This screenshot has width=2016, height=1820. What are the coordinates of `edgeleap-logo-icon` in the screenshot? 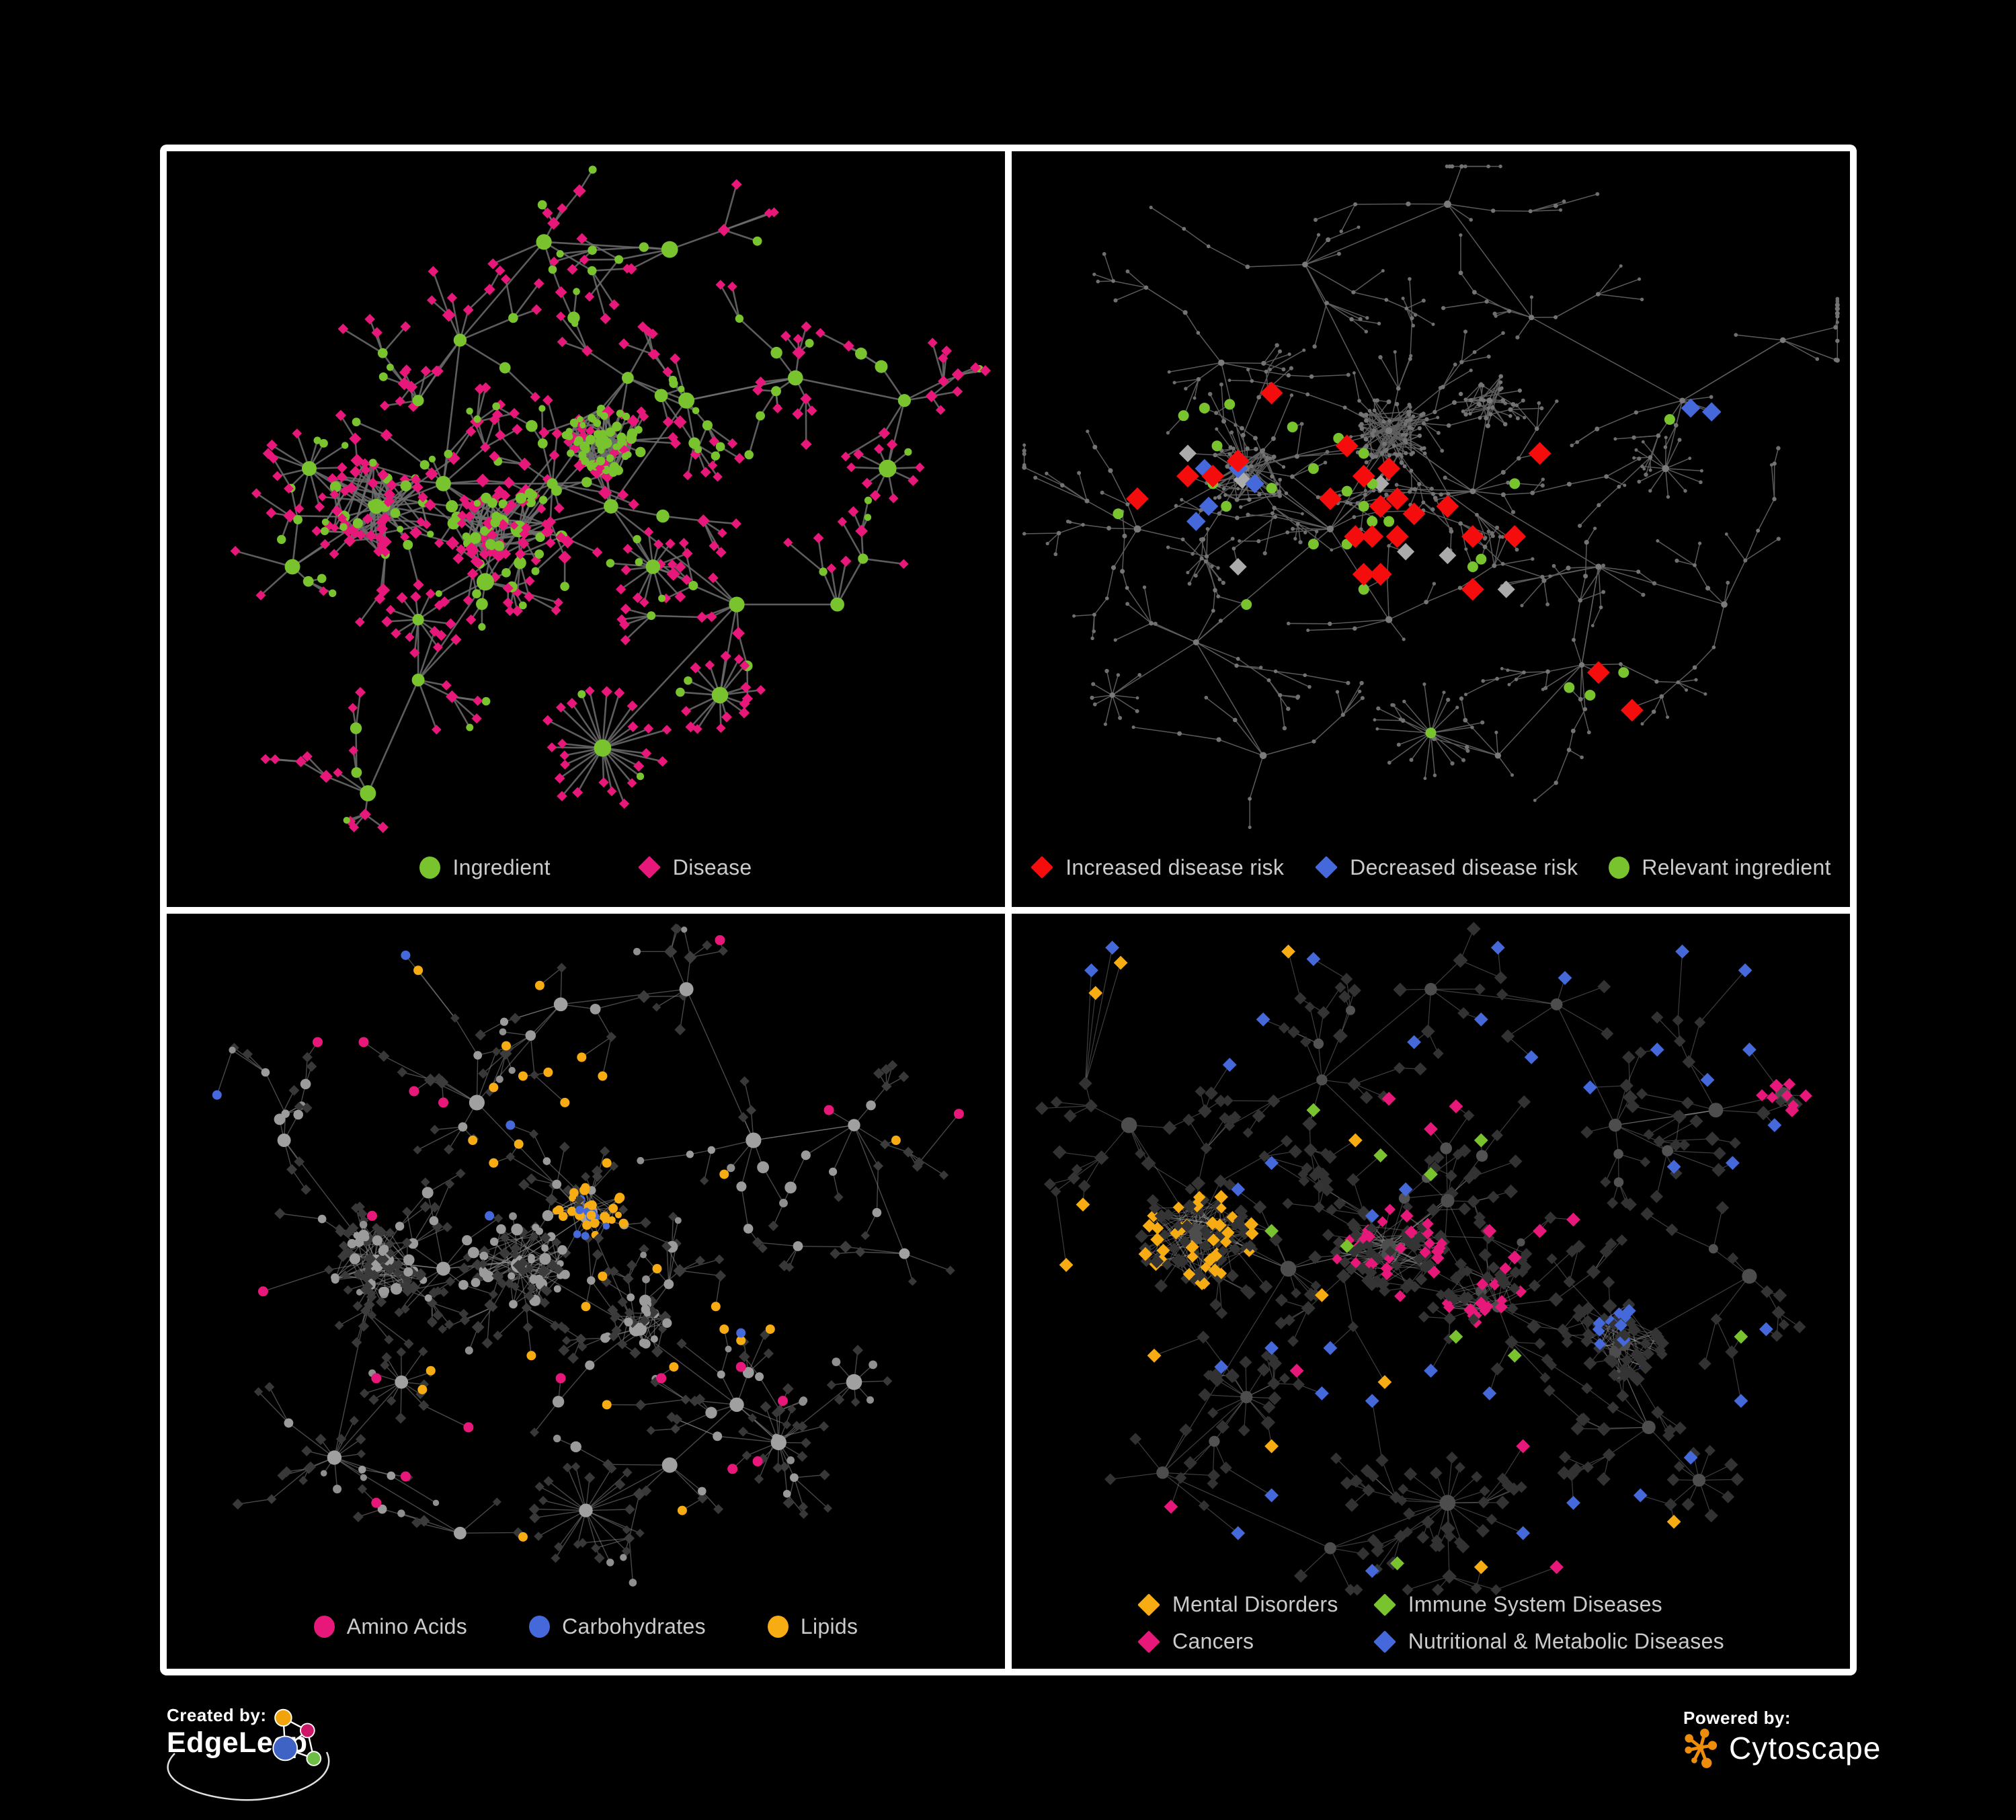 It's located at (297, 1737).